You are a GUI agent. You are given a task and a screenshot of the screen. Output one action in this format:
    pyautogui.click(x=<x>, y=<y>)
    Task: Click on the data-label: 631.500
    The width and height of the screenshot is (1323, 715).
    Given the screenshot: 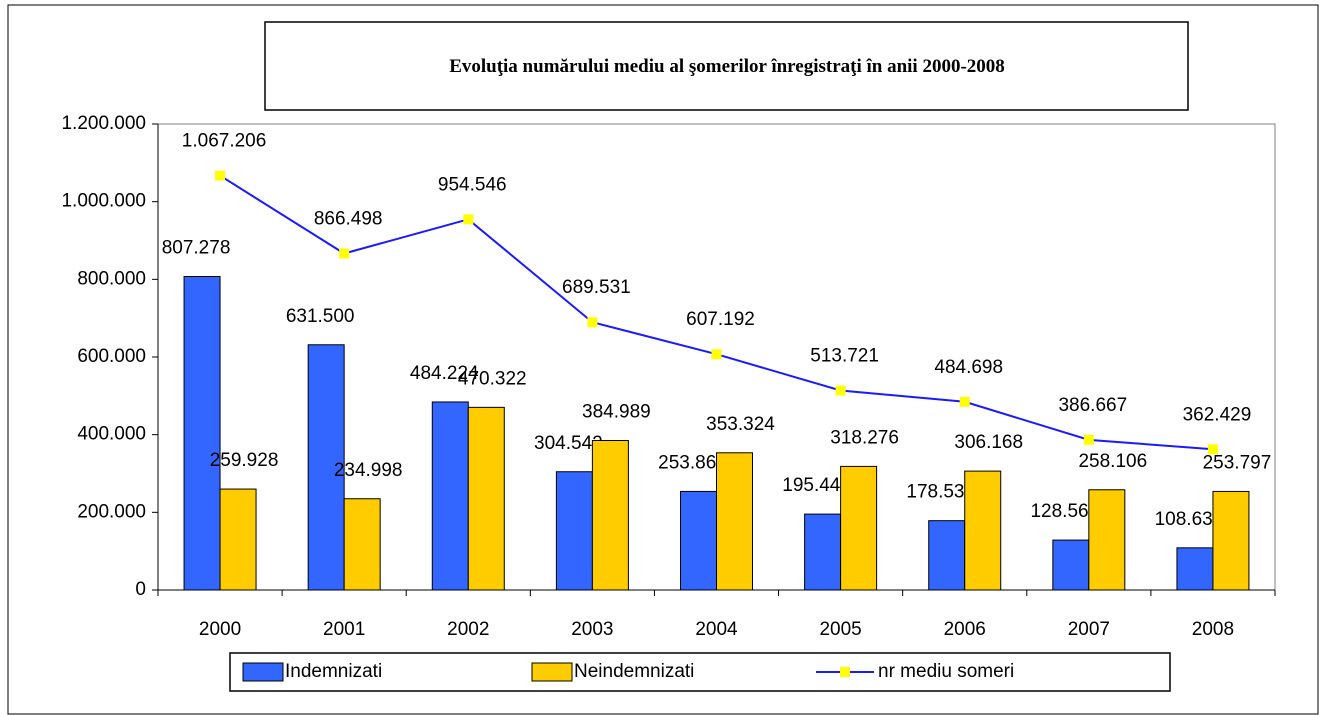 What is the action you would take?
    pyautogui.click(x=320, y=316)
    